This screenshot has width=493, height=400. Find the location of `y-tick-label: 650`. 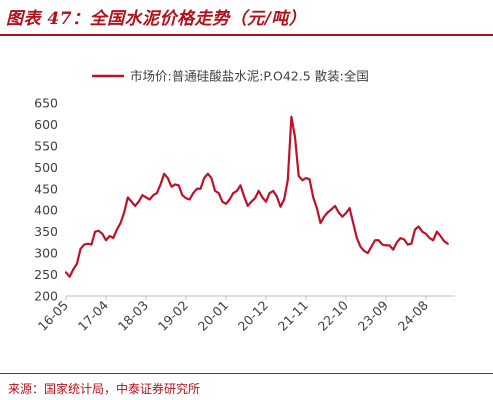

y-tick-label: 650 is located at coordinates (46, 103).